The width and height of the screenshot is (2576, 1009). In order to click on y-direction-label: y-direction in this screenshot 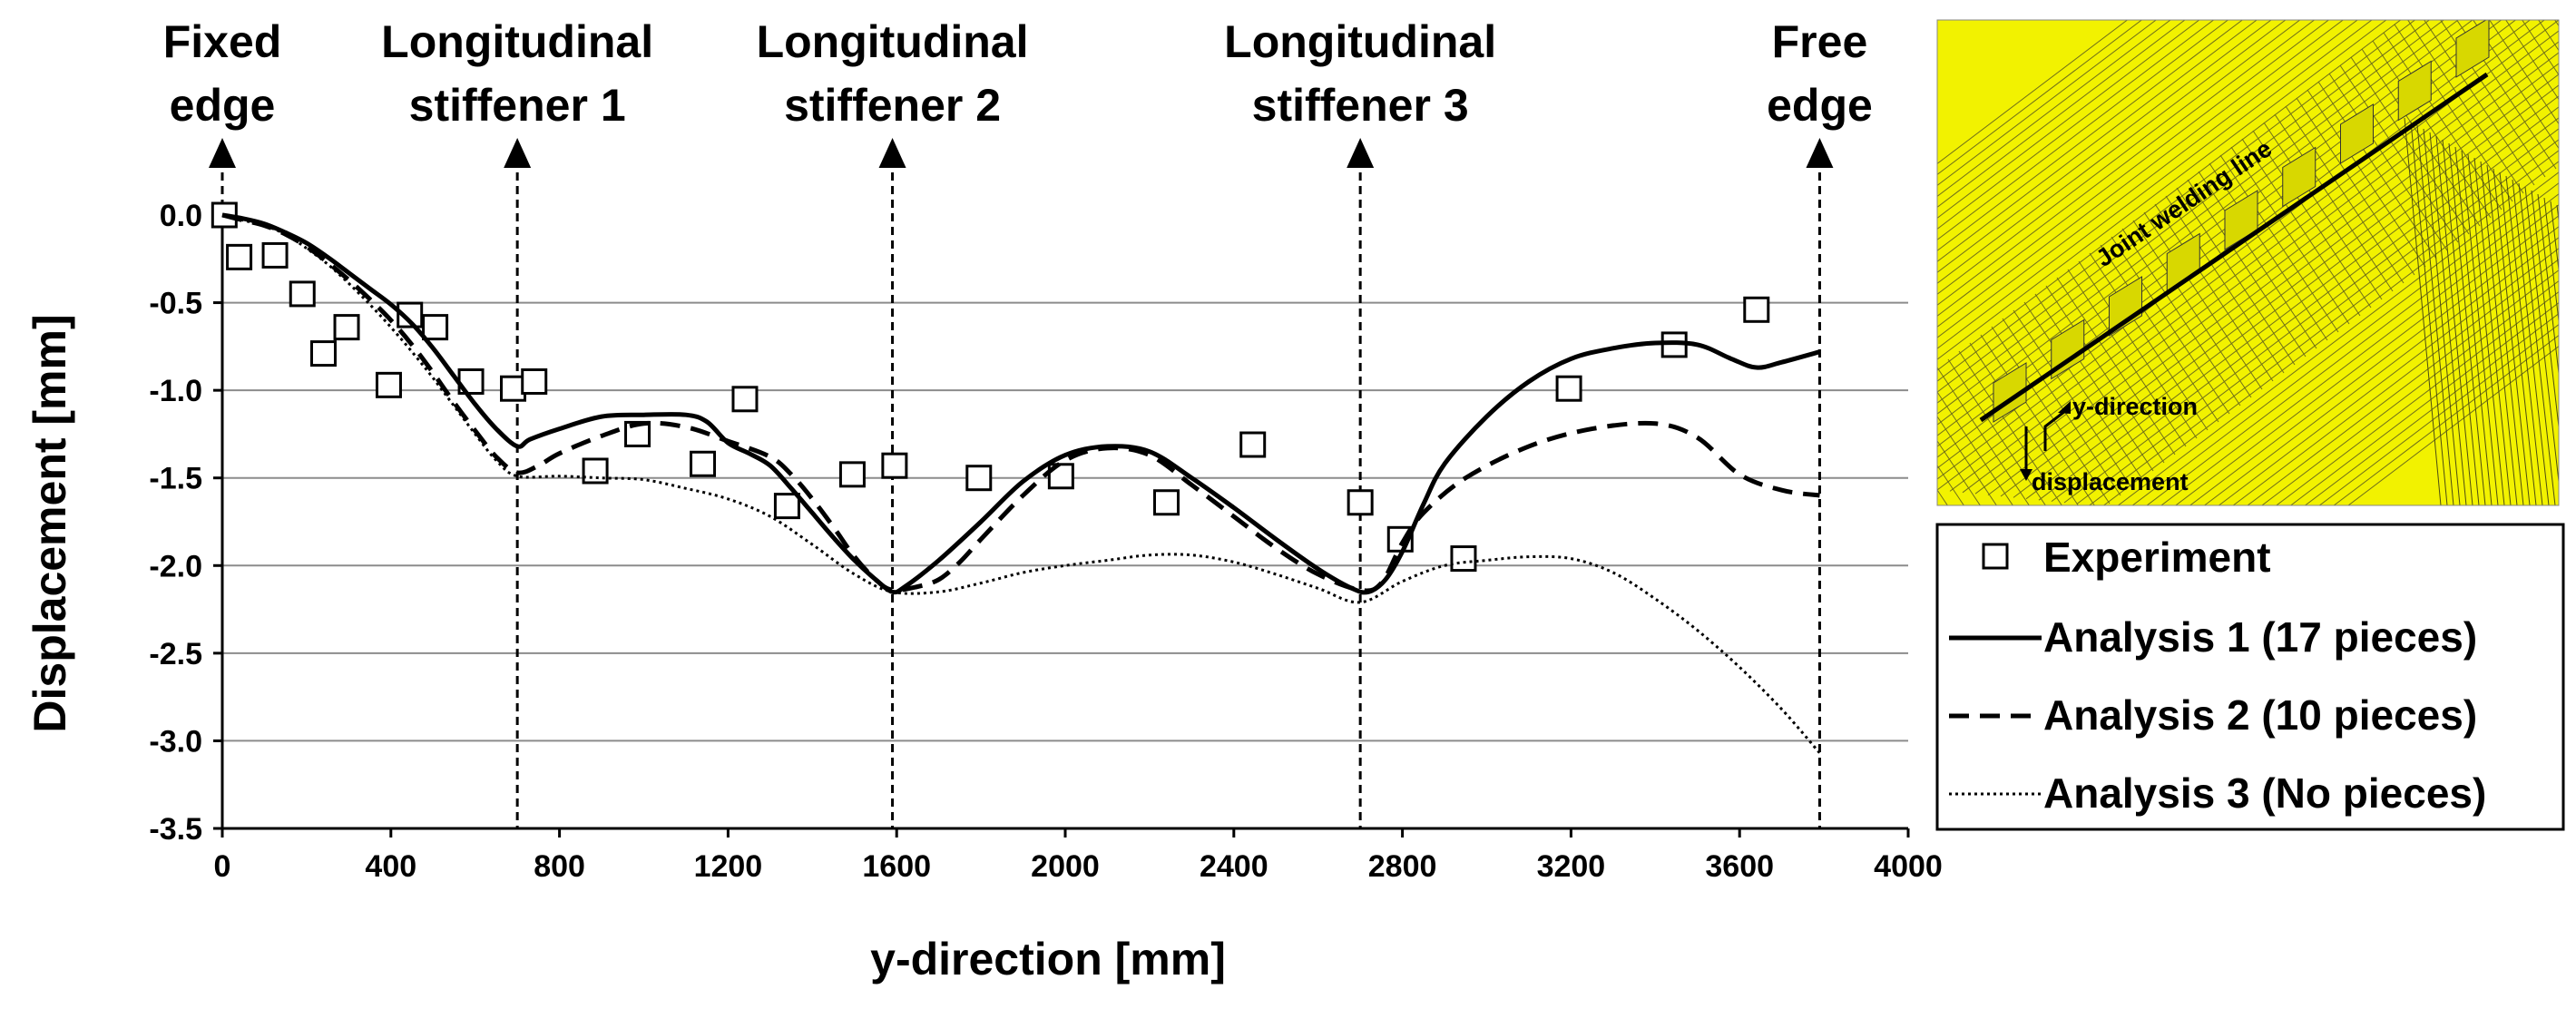, I will do `click(2135, 406)`.